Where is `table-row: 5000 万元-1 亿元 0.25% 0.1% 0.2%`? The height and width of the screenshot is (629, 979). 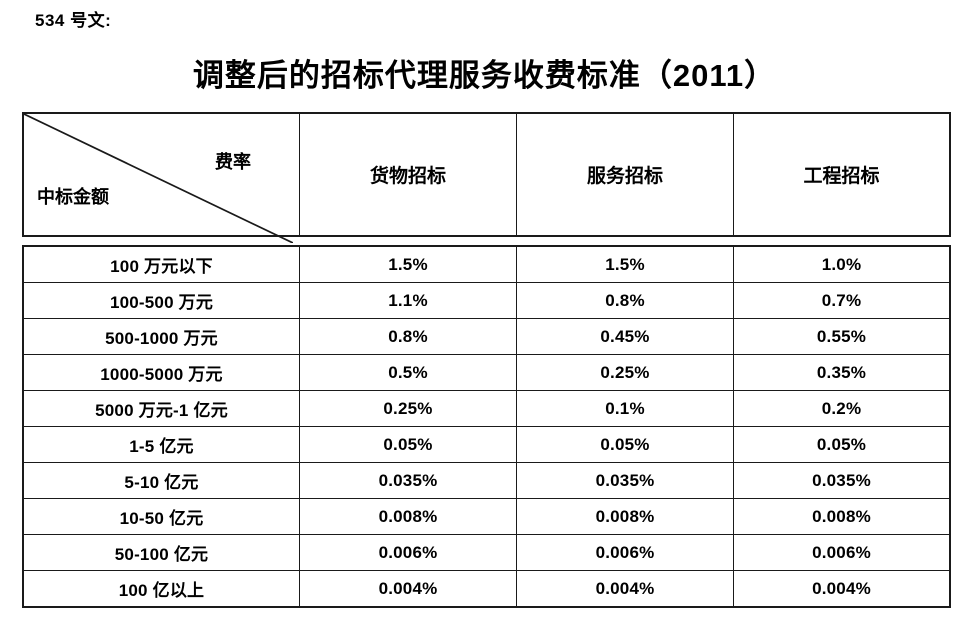
table-row: 5000 万元-1 亿元 0.25% 0.1% 0.2% is located at coordinates (486, 408).